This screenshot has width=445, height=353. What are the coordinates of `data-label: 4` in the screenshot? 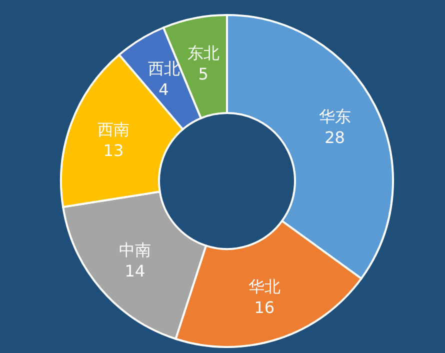 It's located at (163, 89).